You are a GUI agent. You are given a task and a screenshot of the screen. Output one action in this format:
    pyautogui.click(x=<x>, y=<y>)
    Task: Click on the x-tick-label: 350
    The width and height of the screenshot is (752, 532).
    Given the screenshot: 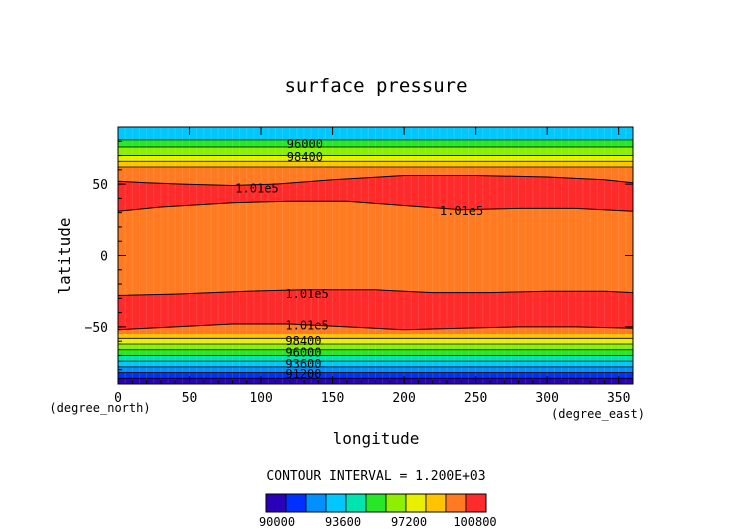 What is the action you would take?
    pyautogui.click(x=618, y=398)
    